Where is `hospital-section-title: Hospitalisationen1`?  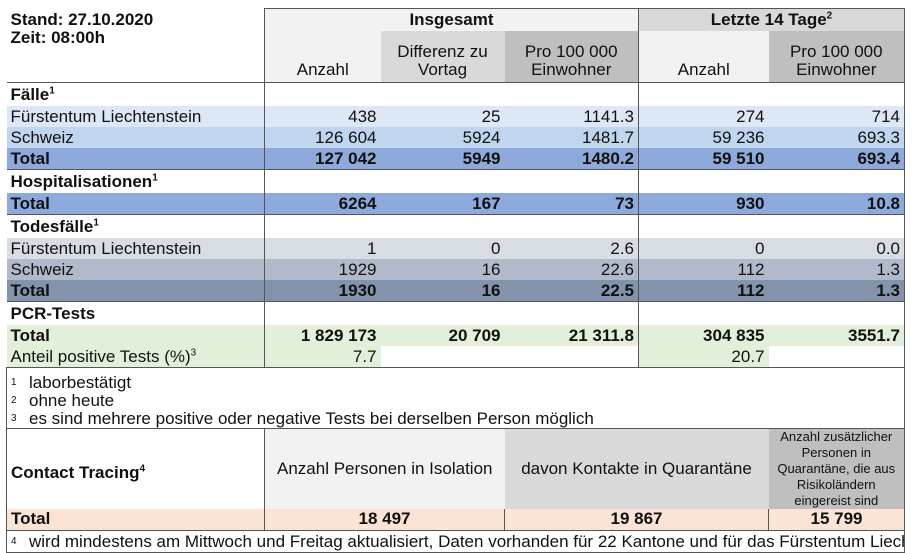
hospital-section-title: Hospitalisationen1 is located at coordinates (136, 182).